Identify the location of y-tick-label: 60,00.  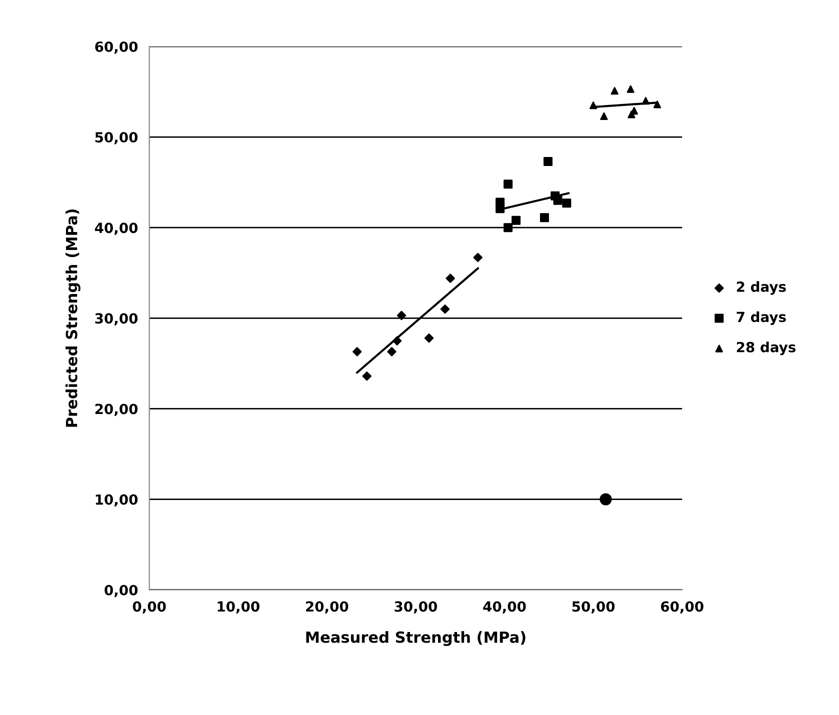
(116, 47).